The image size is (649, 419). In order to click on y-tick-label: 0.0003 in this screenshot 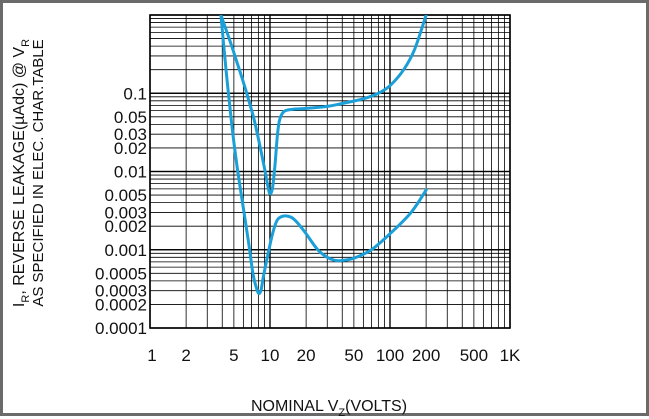, I will do `click(121, 291)`.